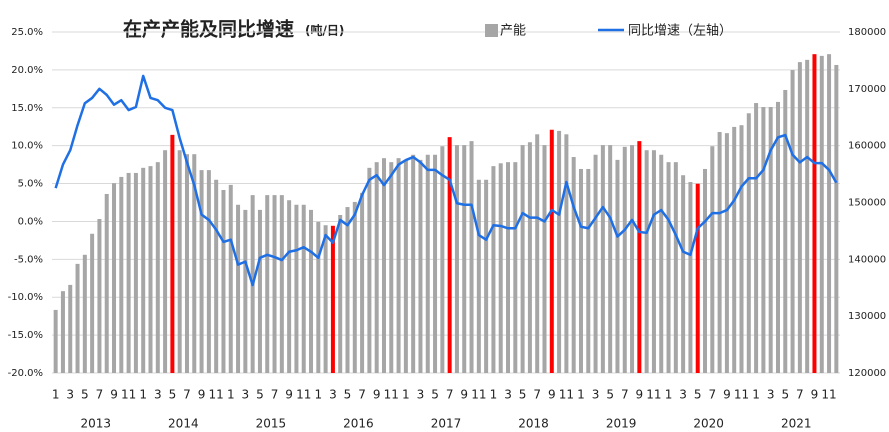  Describe the element at coordinates (867, 89) in the screenshot. I see `y2-tick-label: 170000` at that location.